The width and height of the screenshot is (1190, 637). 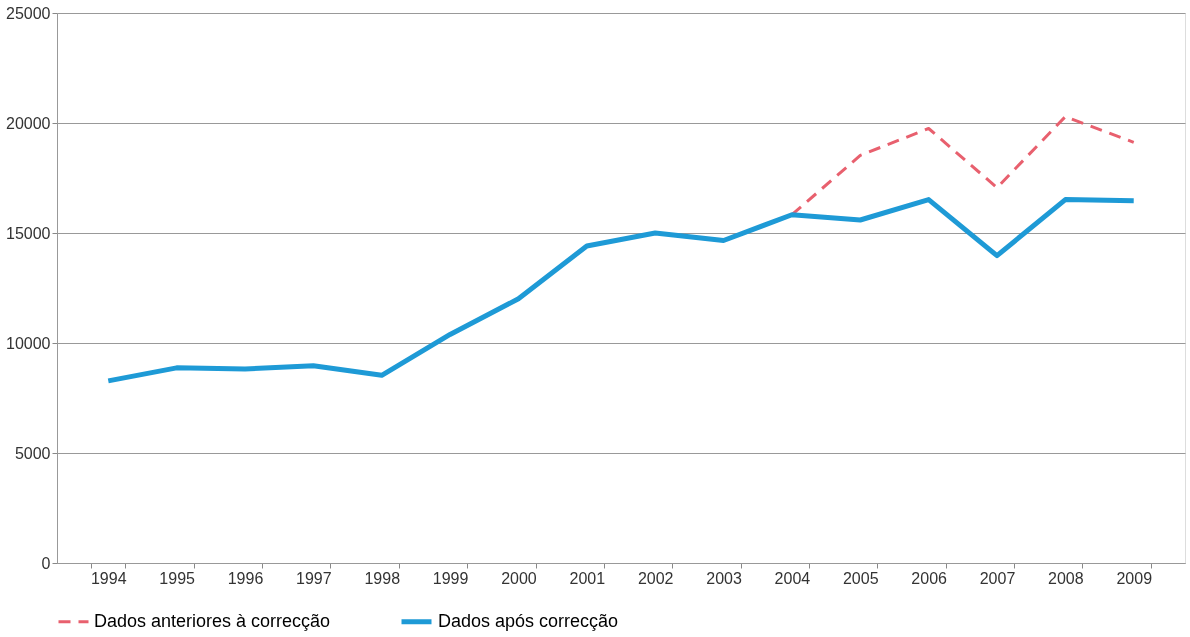 I want to click on x-tick-label: 1996, so click(x=245, y=578).